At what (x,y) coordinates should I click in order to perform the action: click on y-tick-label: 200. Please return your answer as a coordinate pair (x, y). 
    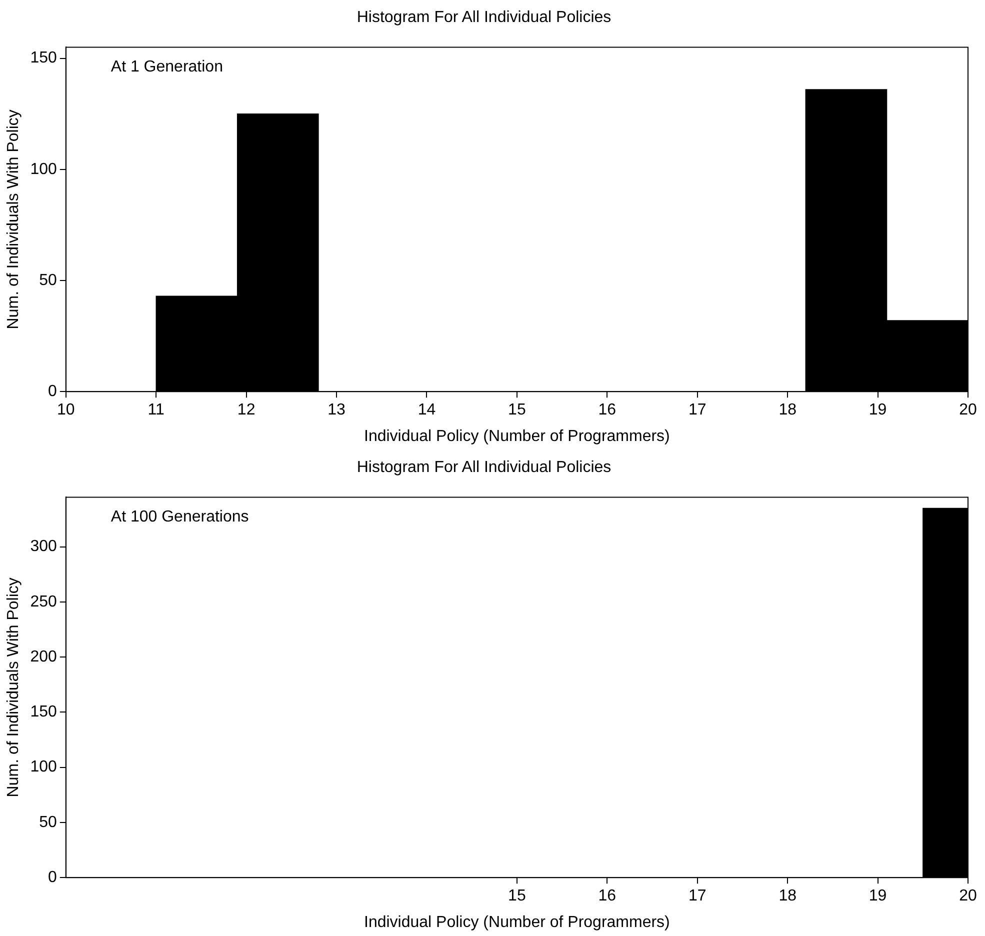
    Looking at the image, I should click on (43, 657).